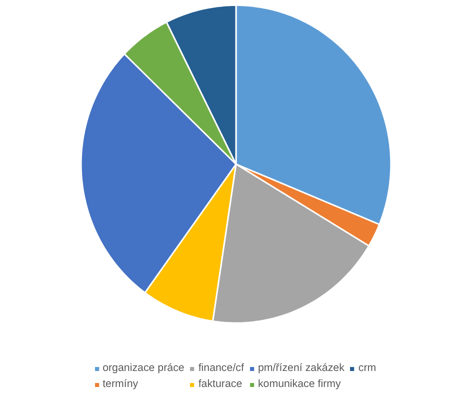  What do you see at coordinates (299, 384) in the screenshot?
I see `legend-label: komunikace firmy` at bounding box center [299, 384].